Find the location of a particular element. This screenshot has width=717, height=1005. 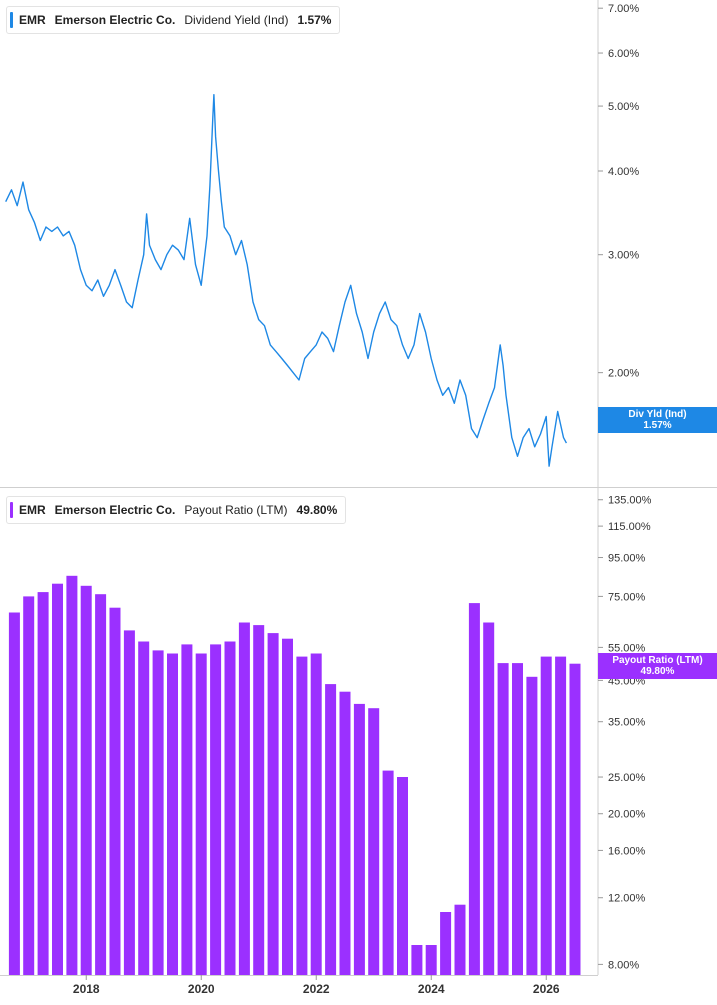

y-tick-label: 5.00% is located at coordinates (623, 107).